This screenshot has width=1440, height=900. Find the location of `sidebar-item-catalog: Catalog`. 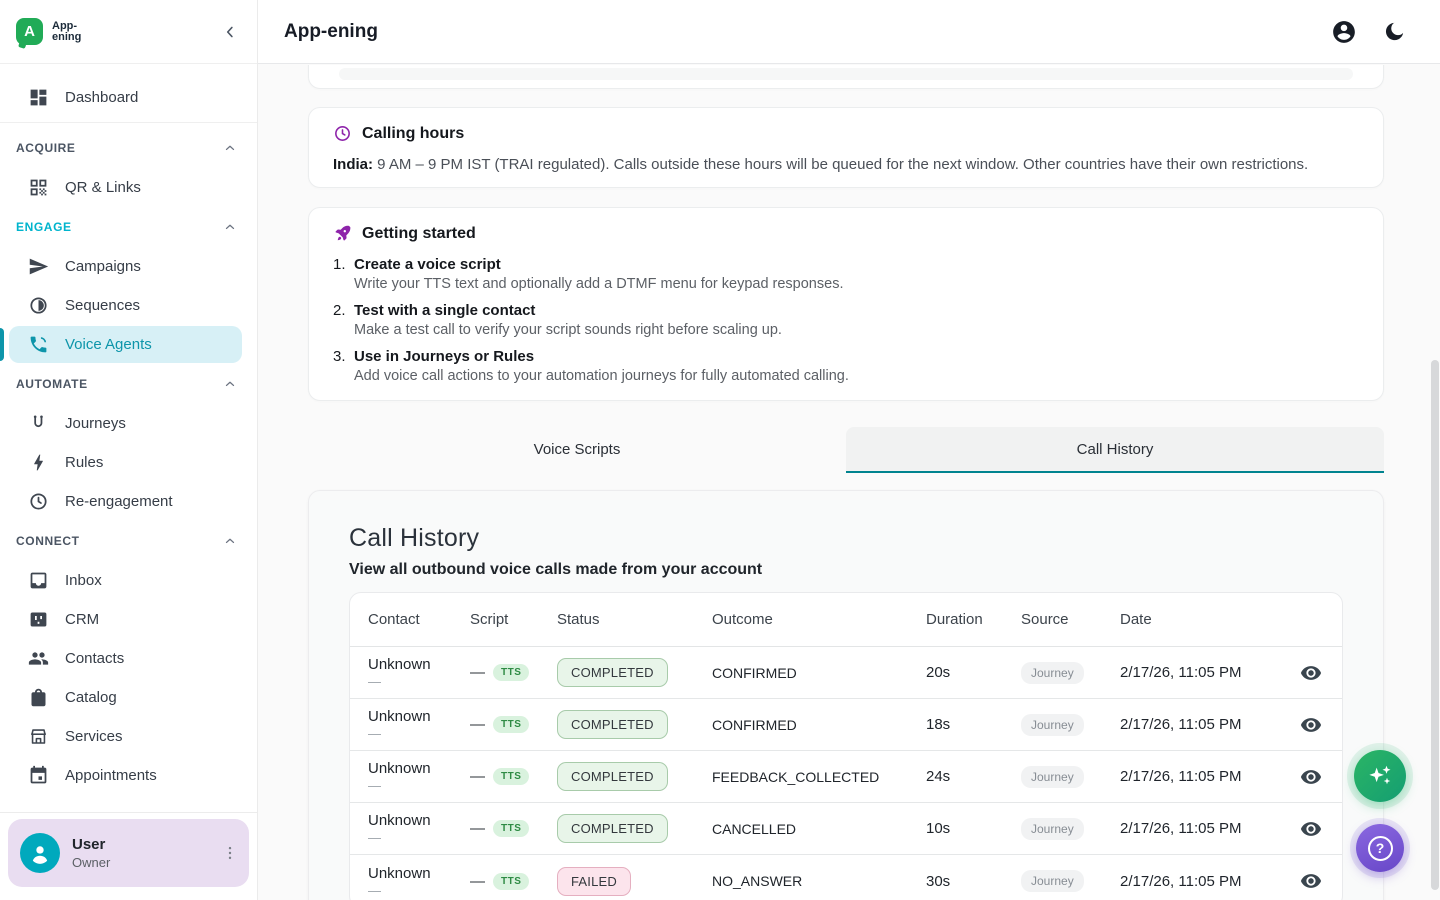

sidebar-item-catalog: Catalog is located at coordinates (125, 697).